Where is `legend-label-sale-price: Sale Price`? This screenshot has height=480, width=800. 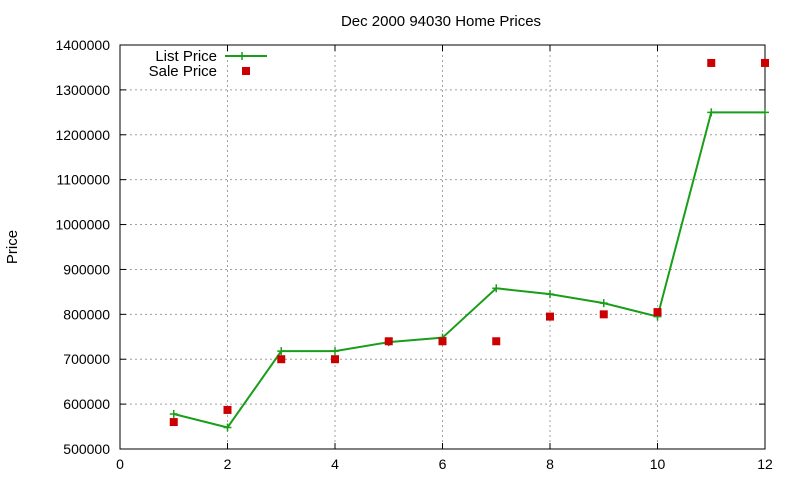 legend-label-sale-price: Sale Price is located at coordinates (183, 71).